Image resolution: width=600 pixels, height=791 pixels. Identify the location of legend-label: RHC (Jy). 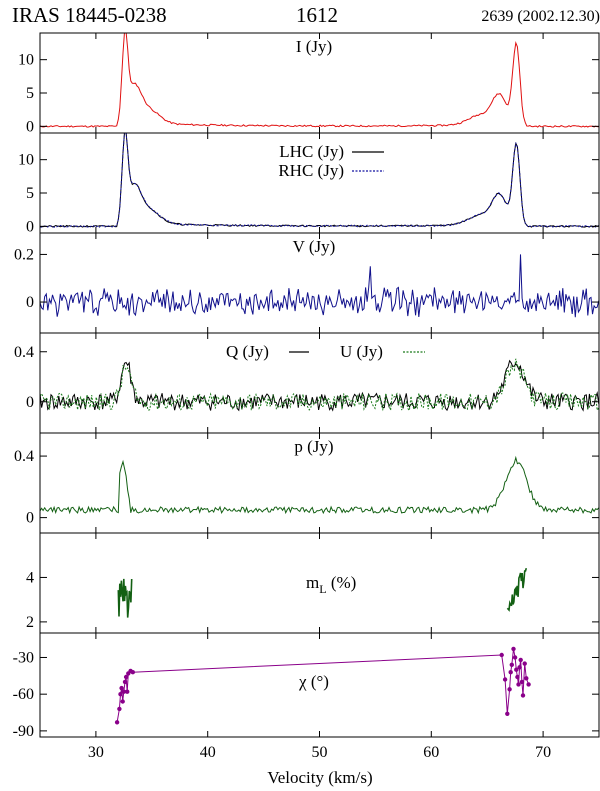
(311, 170).